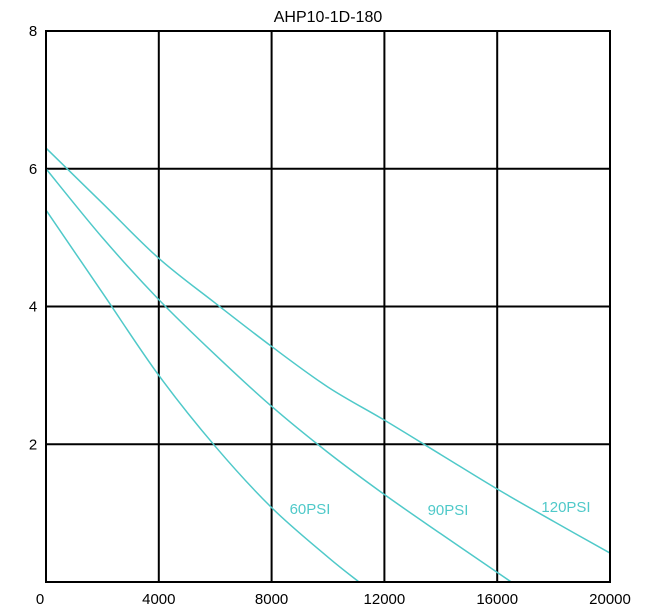 The height and width of the screenshot is (614, 658). I want to click on x-tick-label: 4000, so click(158, 599).